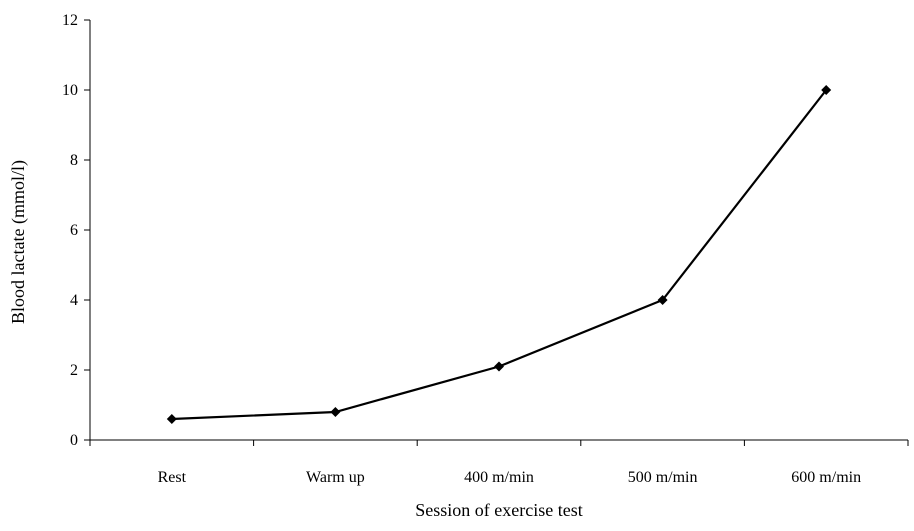  I want to click on y-tick-label: 6, so click(74, 230).